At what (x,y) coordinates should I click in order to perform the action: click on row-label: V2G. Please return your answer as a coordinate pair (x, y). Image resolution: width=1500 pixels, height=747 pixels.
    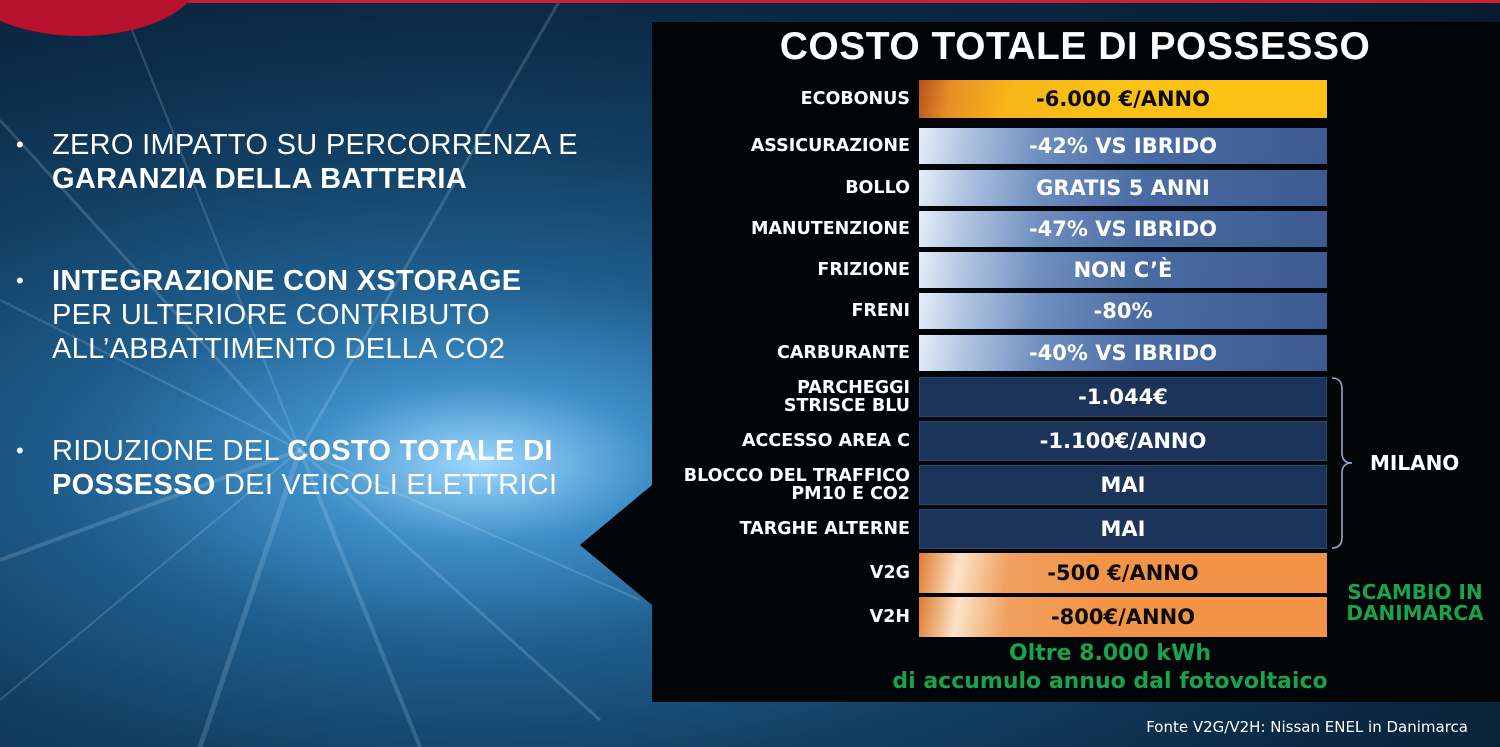
    Looking at the image, I should click on (890, 573).